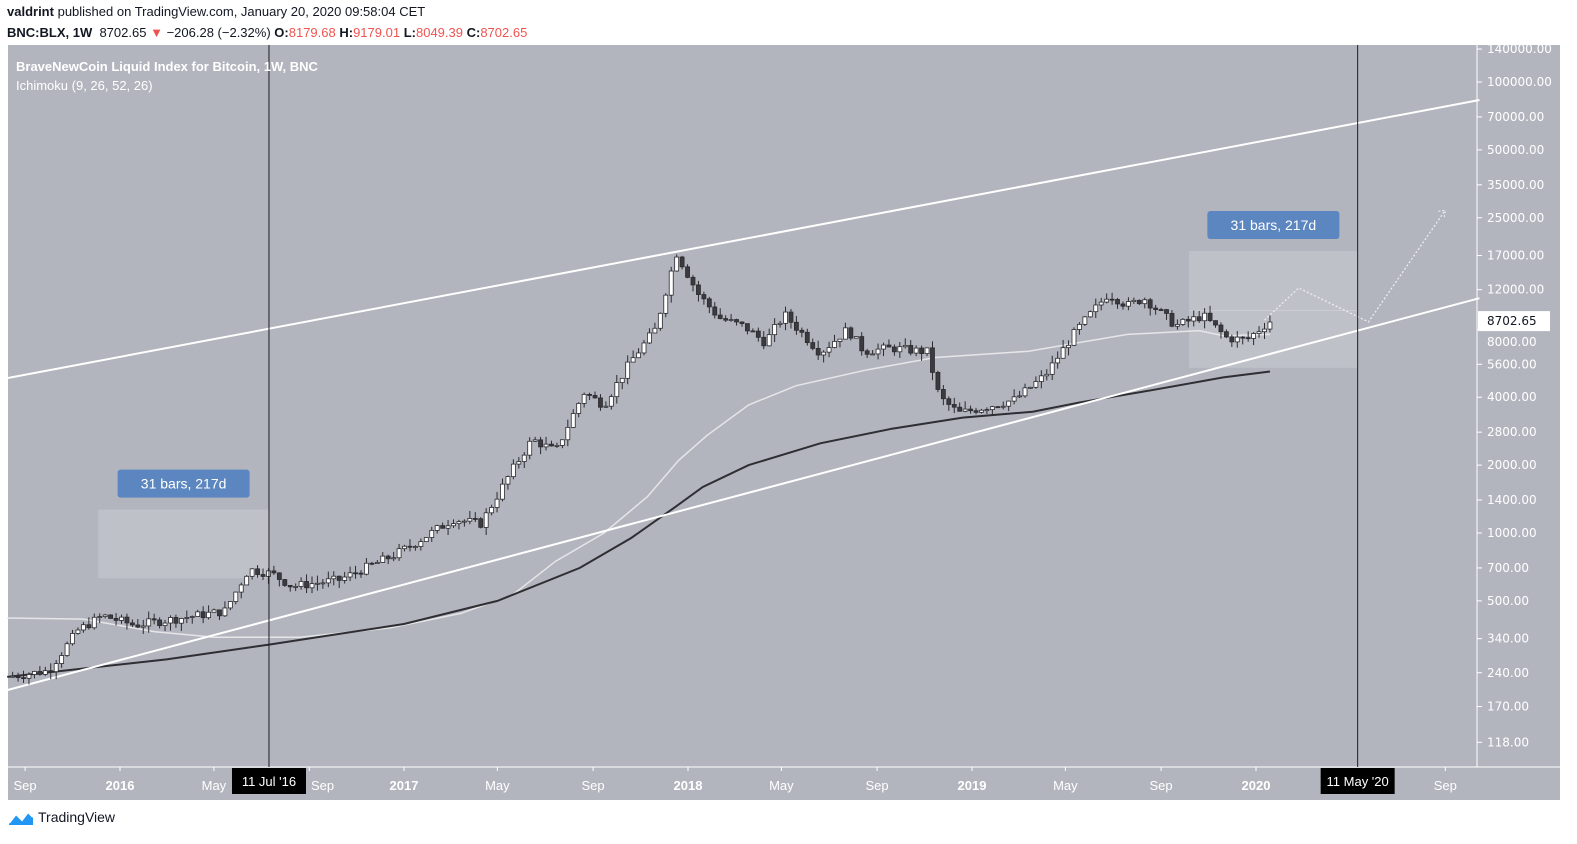 This screenshot has height=844, width=1577. I want to click on last-price-label-box, so click(1514, 321).